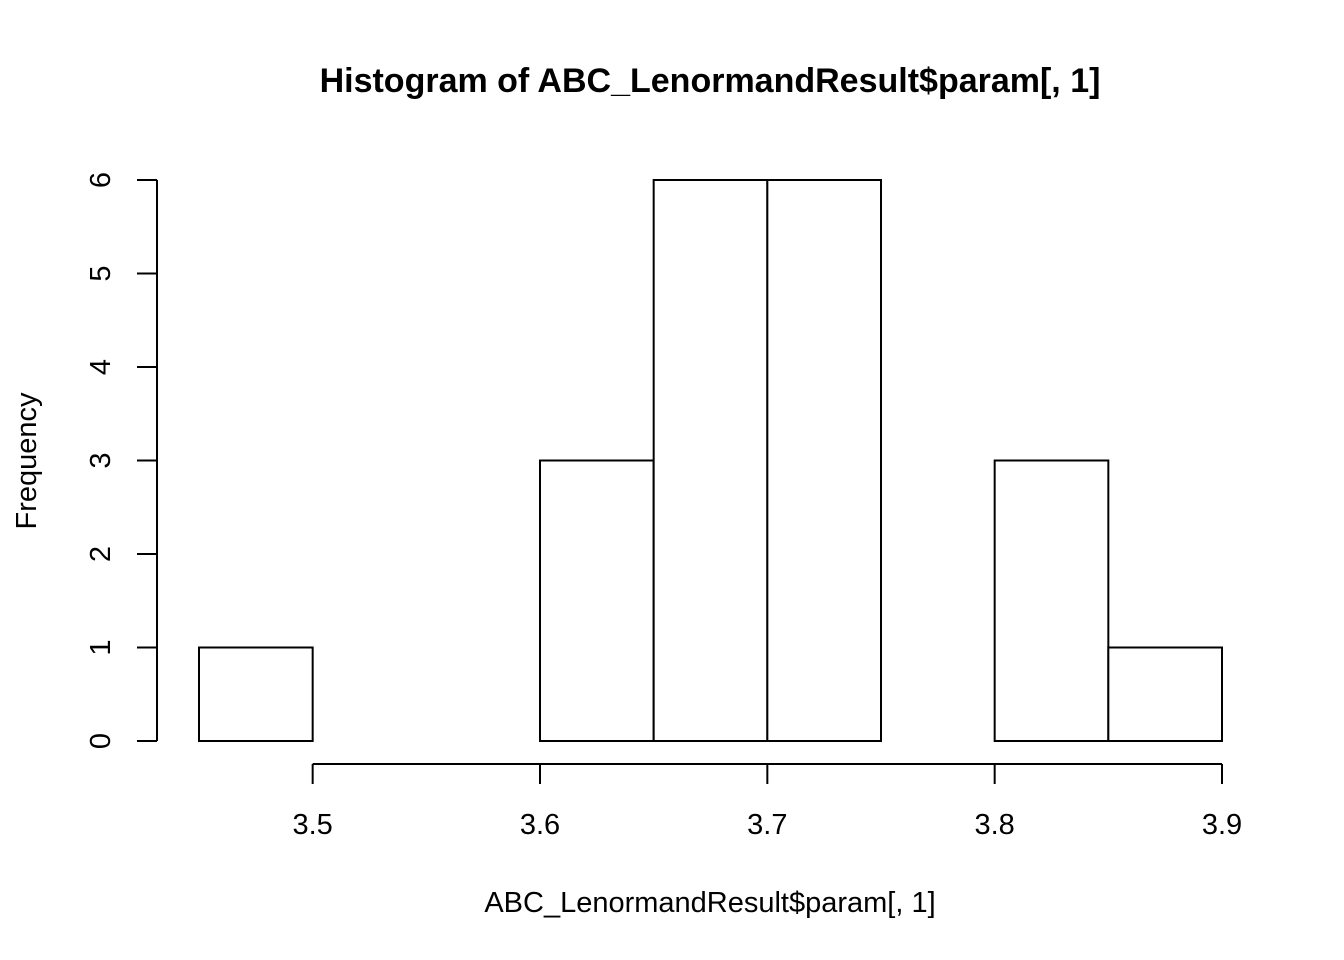 The image size is (1344, 960). What do you see at coordinates (709, 903) in the screenshot?
I see `x-axis-label: ABC_LenormandResult$param[, 1]` at bounding box center [709, 903].